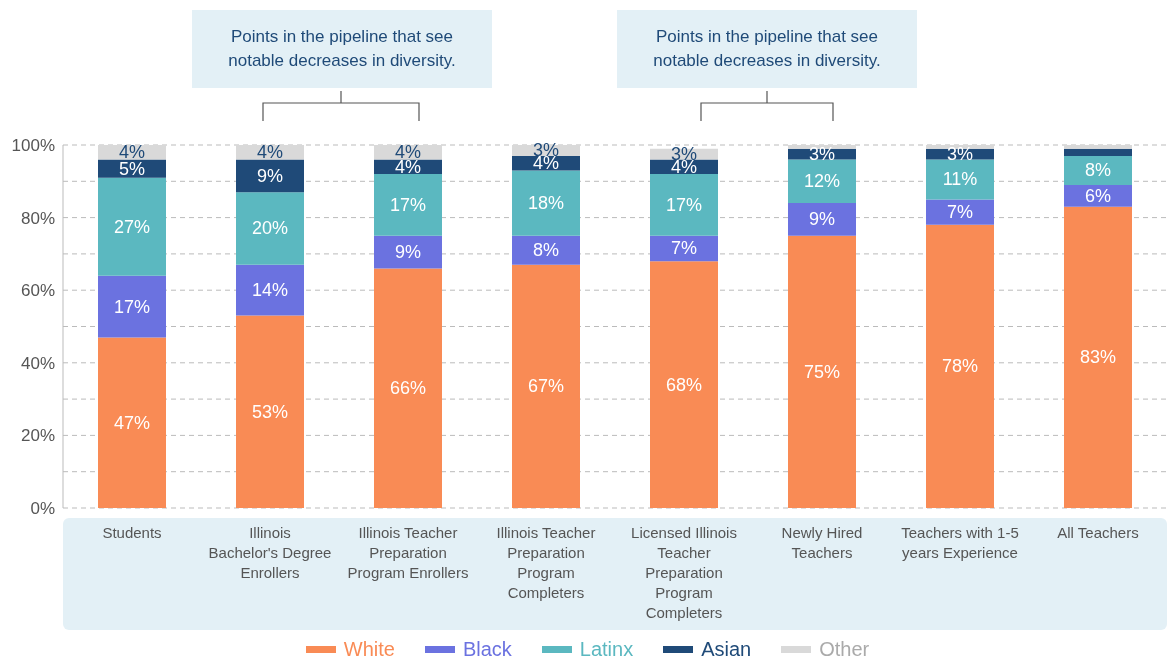 This screenshot has height=672, width=1175. Describe the element at coordinates (844, 649) in the screenshot. I see `legend-label: Other` at that location.